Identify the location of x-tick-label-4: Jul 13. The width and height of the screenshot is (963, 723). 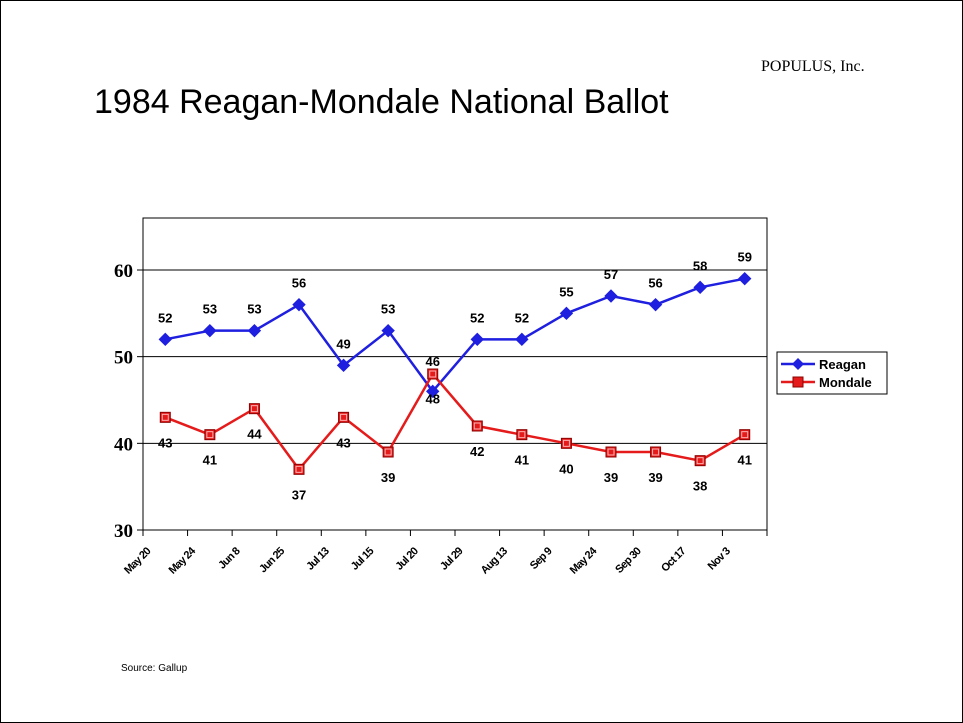
(318, 559).